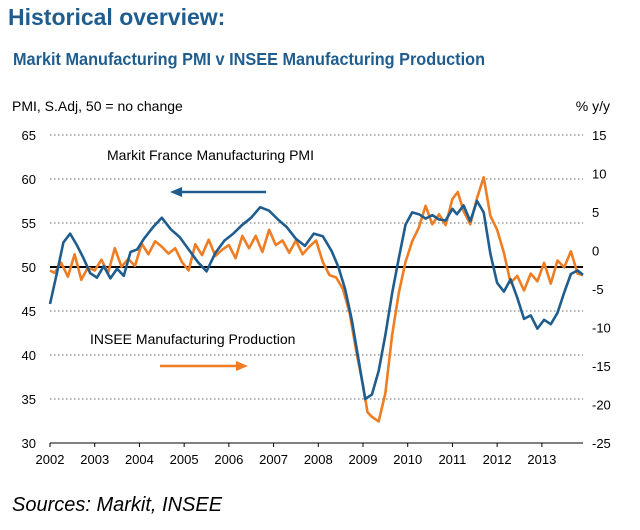  What do you see at coordinates (184, 459) in the screenshot?
I see `x-tick-label: 2005` at bounding box center [184, 459].